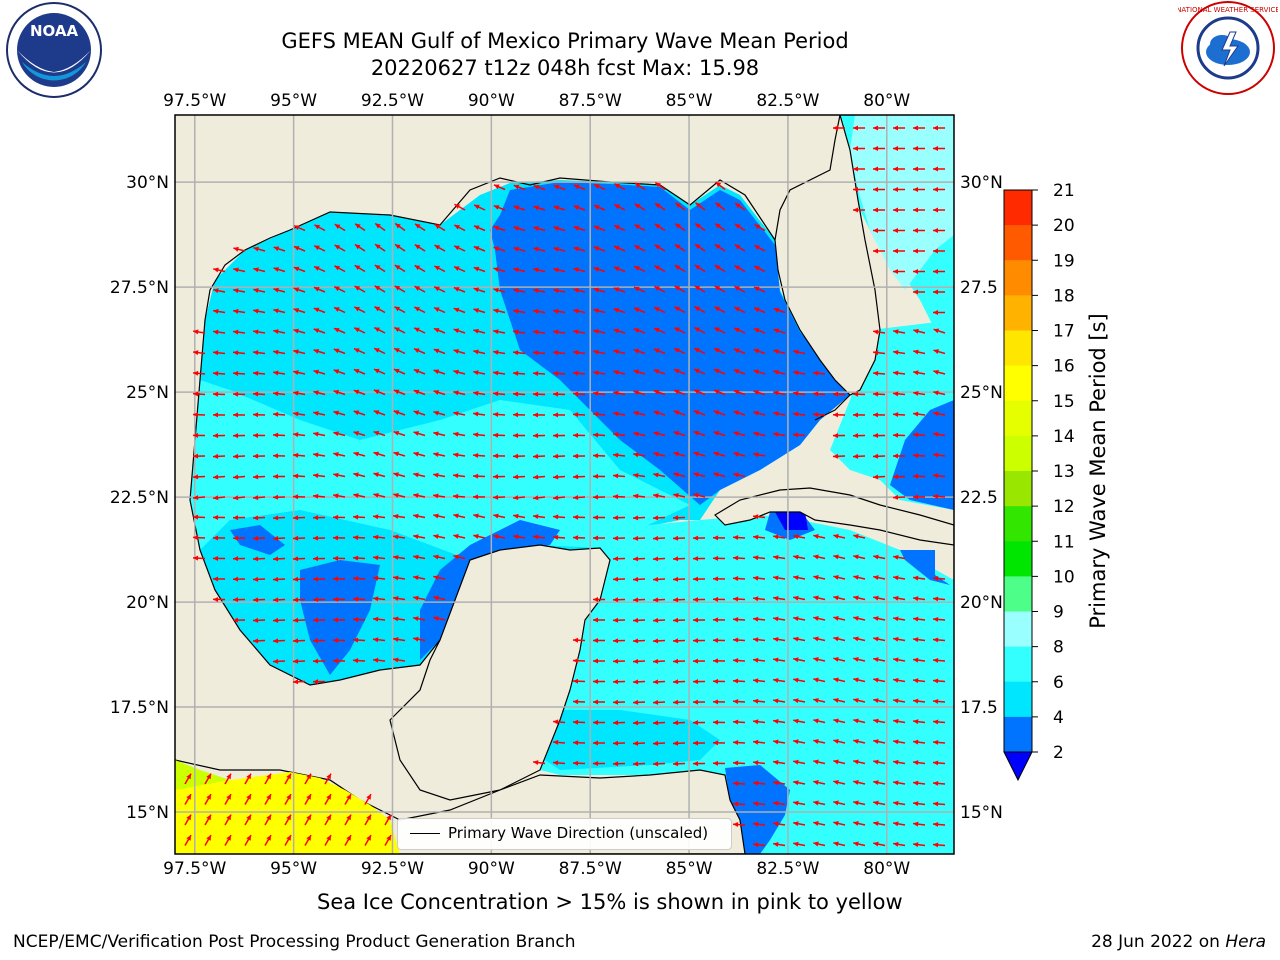  I want to click on lat-tick-left-4: 20°N, so click(147, 603).